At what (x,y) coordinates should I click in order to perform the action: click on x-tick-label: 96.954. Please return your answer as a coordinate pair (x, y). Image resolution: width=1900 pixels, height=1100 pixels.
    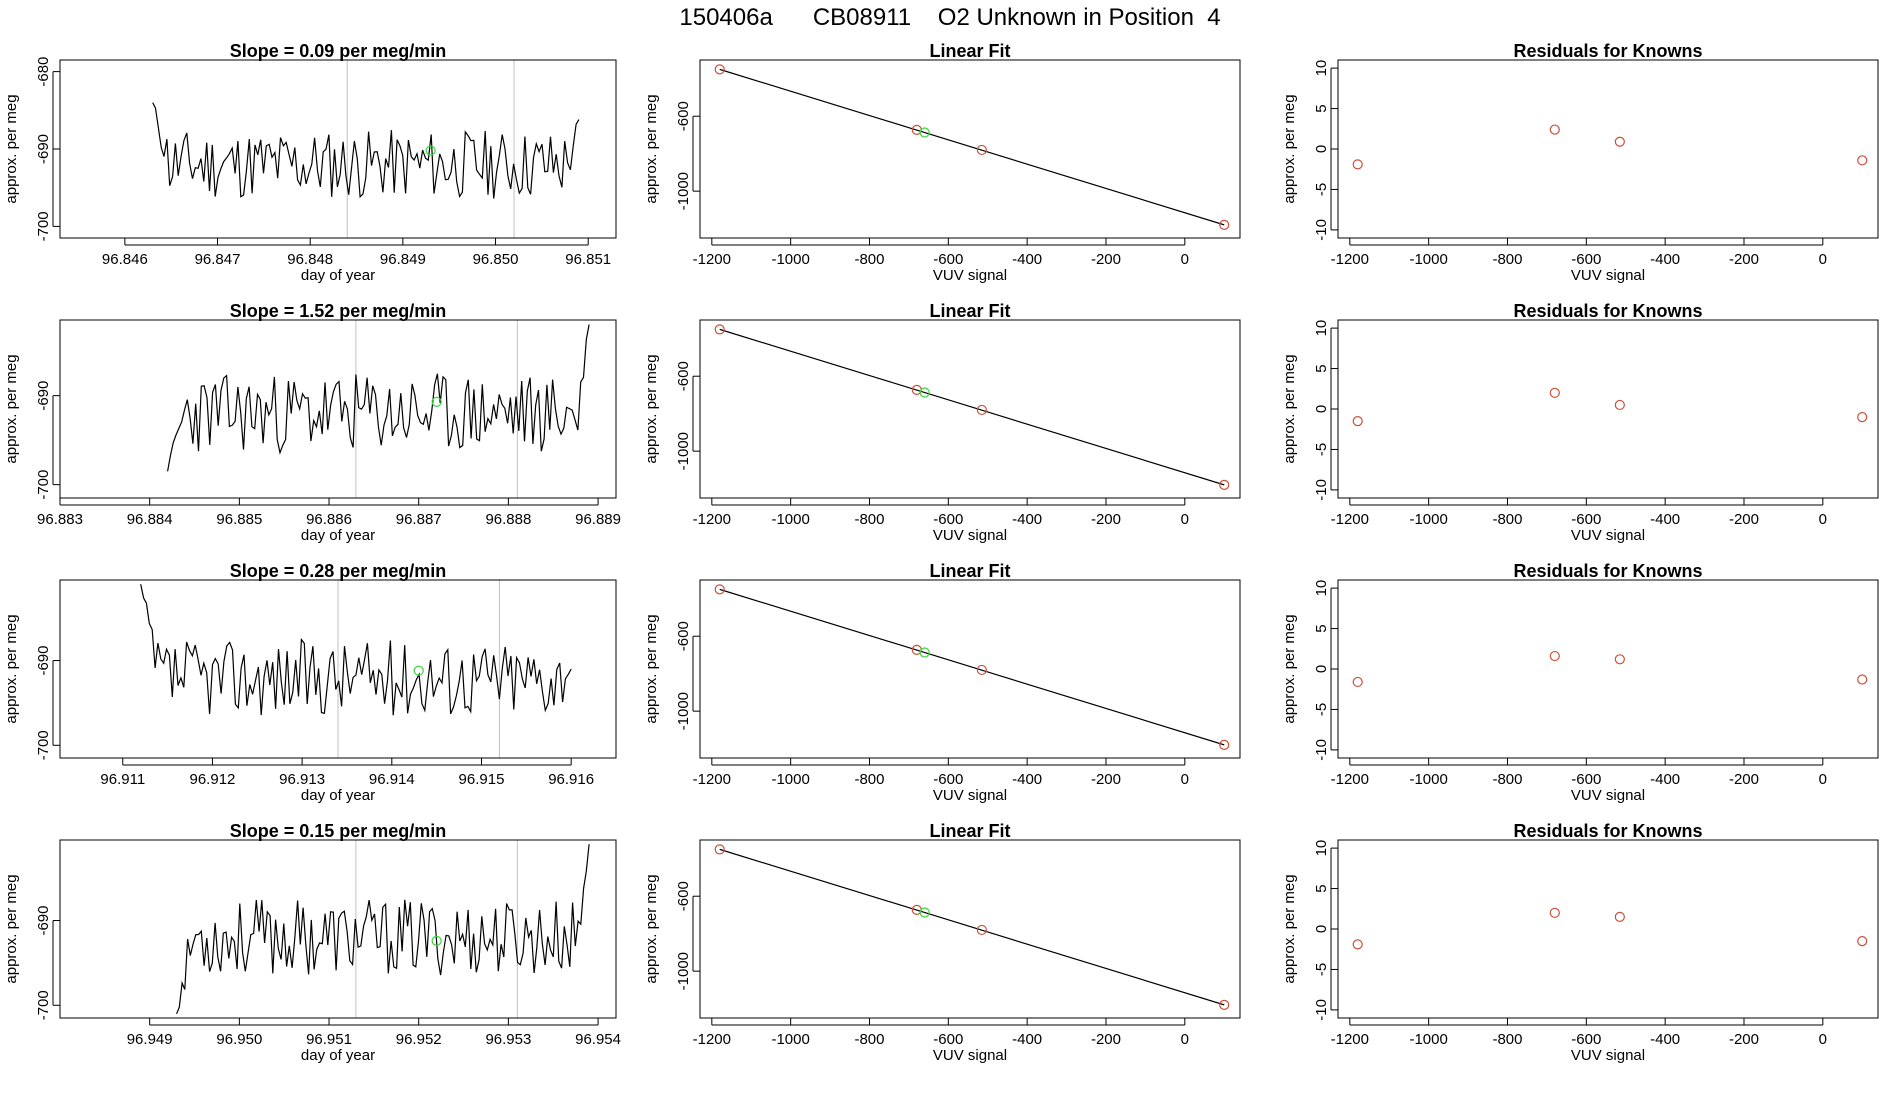
    Looking at the image, I should click on (598, 1039).